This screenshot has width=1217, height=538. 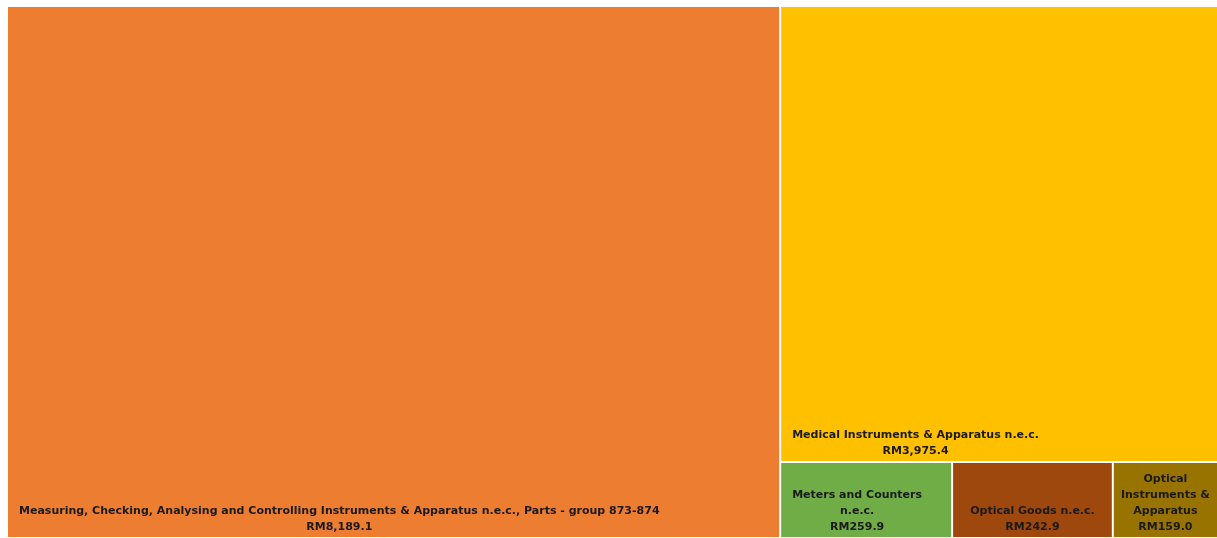 What do you see at coordinates (857, 502) in the screenshot?
I see `category-label: Meters and Counters n.e.c.` at bounding box center [857, 502].